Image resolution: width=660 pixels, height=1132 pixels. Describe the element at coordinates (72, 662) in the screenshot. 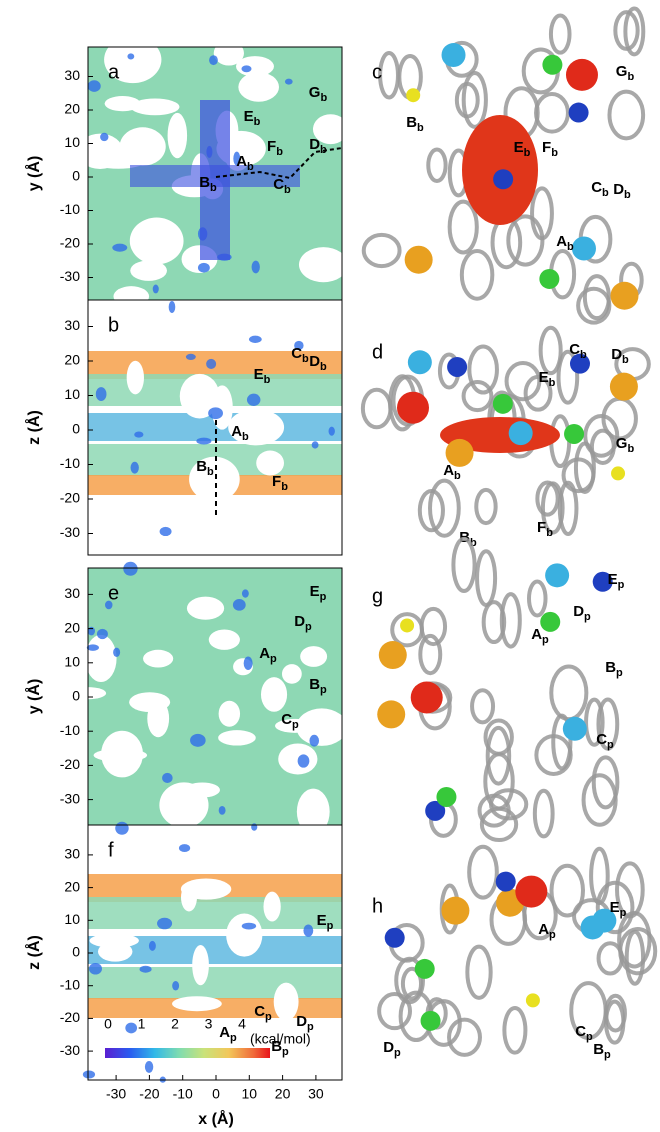

I see `y-tick-label: 10` at that location.